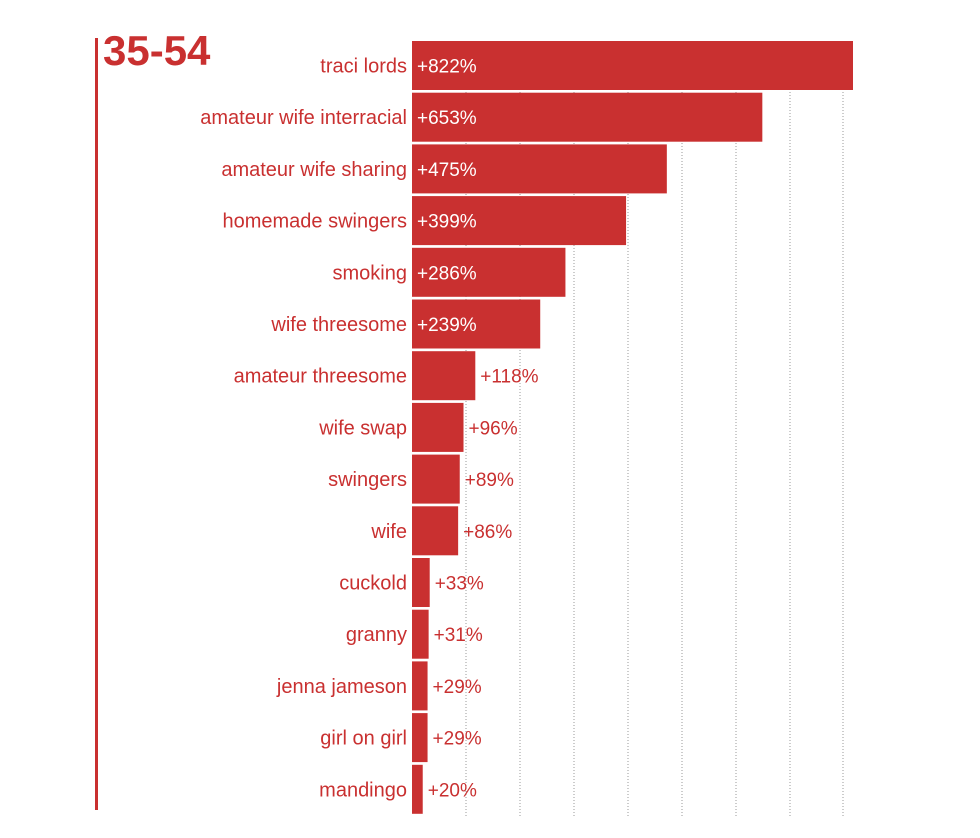 This screenshot has height=838, width=980. Describe the element at coordinates (447, 273) in the screenshot. I see `value-label: +286%` at that location.